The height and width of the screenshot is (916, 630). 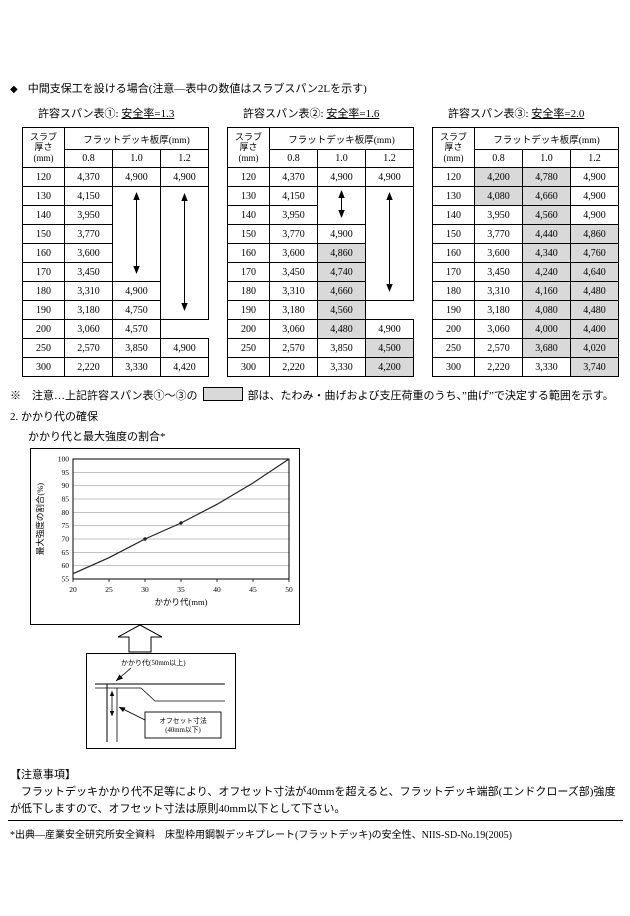 What do you see at coordinates (145, 589) in the screenshot?
I see `svg-text: 30` at bounding box center [145, 589].